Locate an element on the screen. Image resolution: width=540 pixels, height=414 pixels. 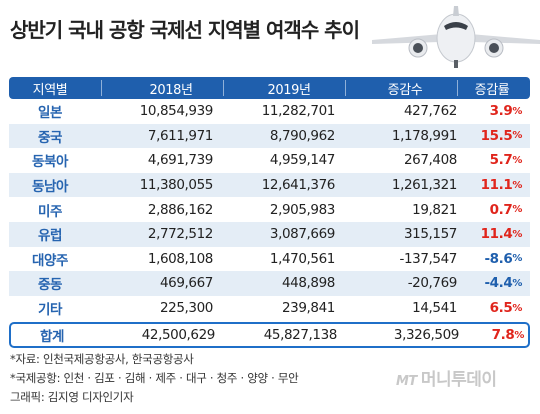
row-2018: 4,691,739 is located at coordinates (180, 160).